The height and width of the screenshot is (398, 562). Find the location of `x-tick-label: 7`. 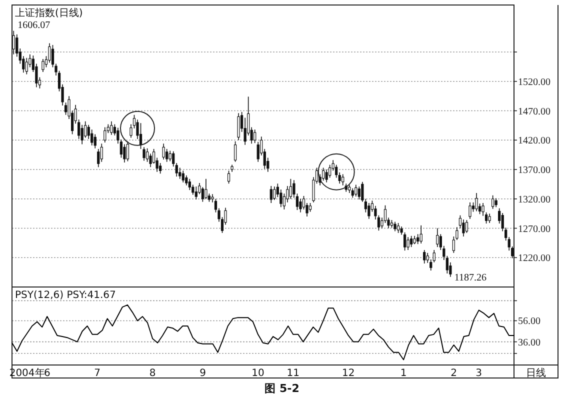

x-tick-label: 7 is located at coordinates (97, 373).